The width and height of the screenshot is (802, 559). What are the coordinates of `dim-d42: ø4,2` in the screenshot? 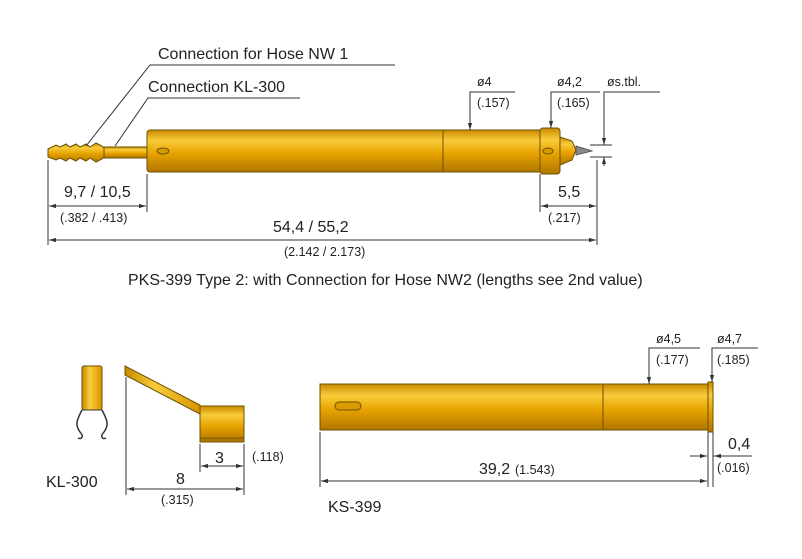 It's located at (569, 82).